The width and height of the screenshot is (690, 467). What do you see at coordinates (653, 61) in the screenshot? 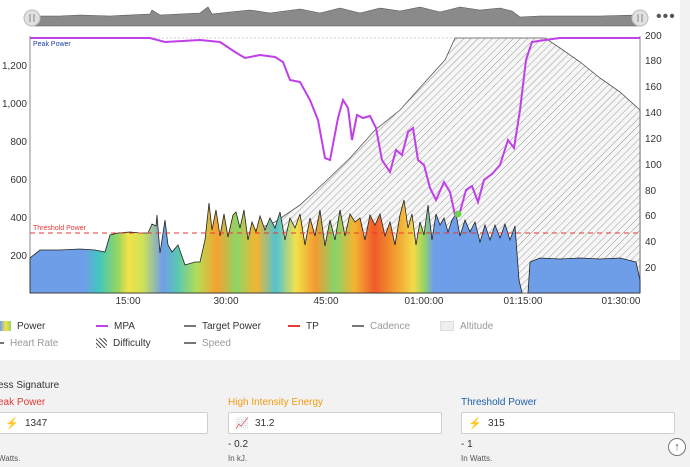
I see `right-tick: 180` at bounding box center [653, 61].